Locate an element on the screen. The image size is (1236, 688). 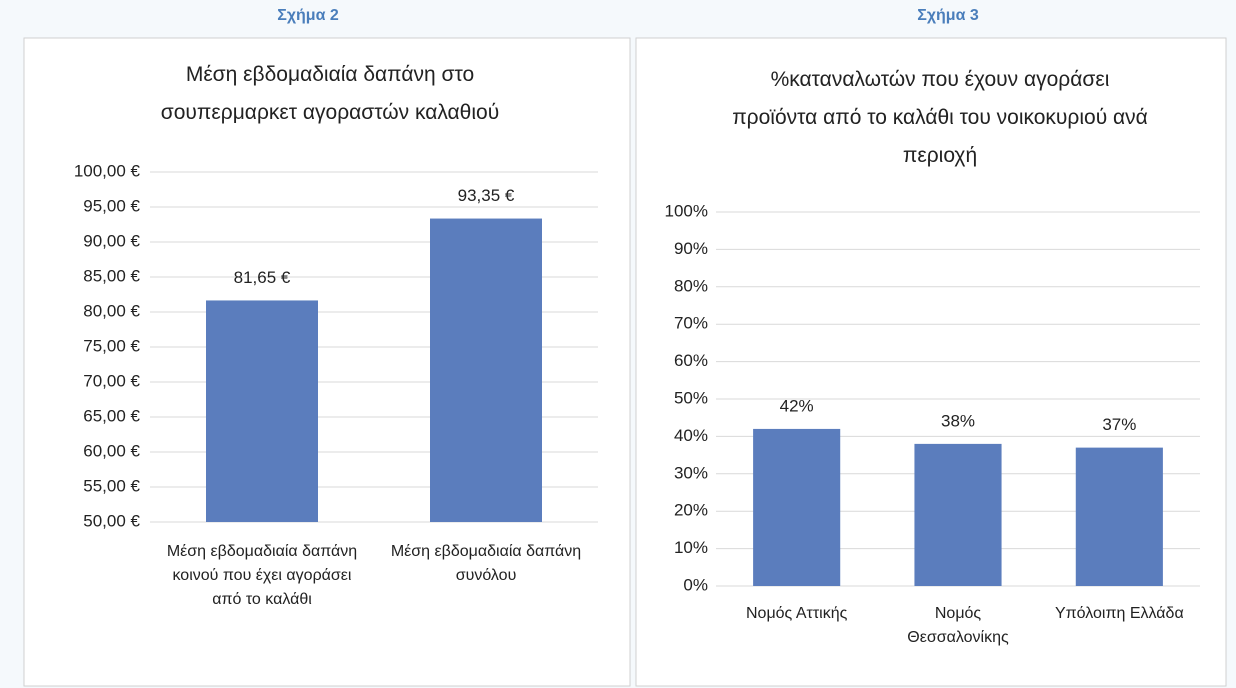
y-tick-label: 75,00 € is located at coordinates (111, 345).